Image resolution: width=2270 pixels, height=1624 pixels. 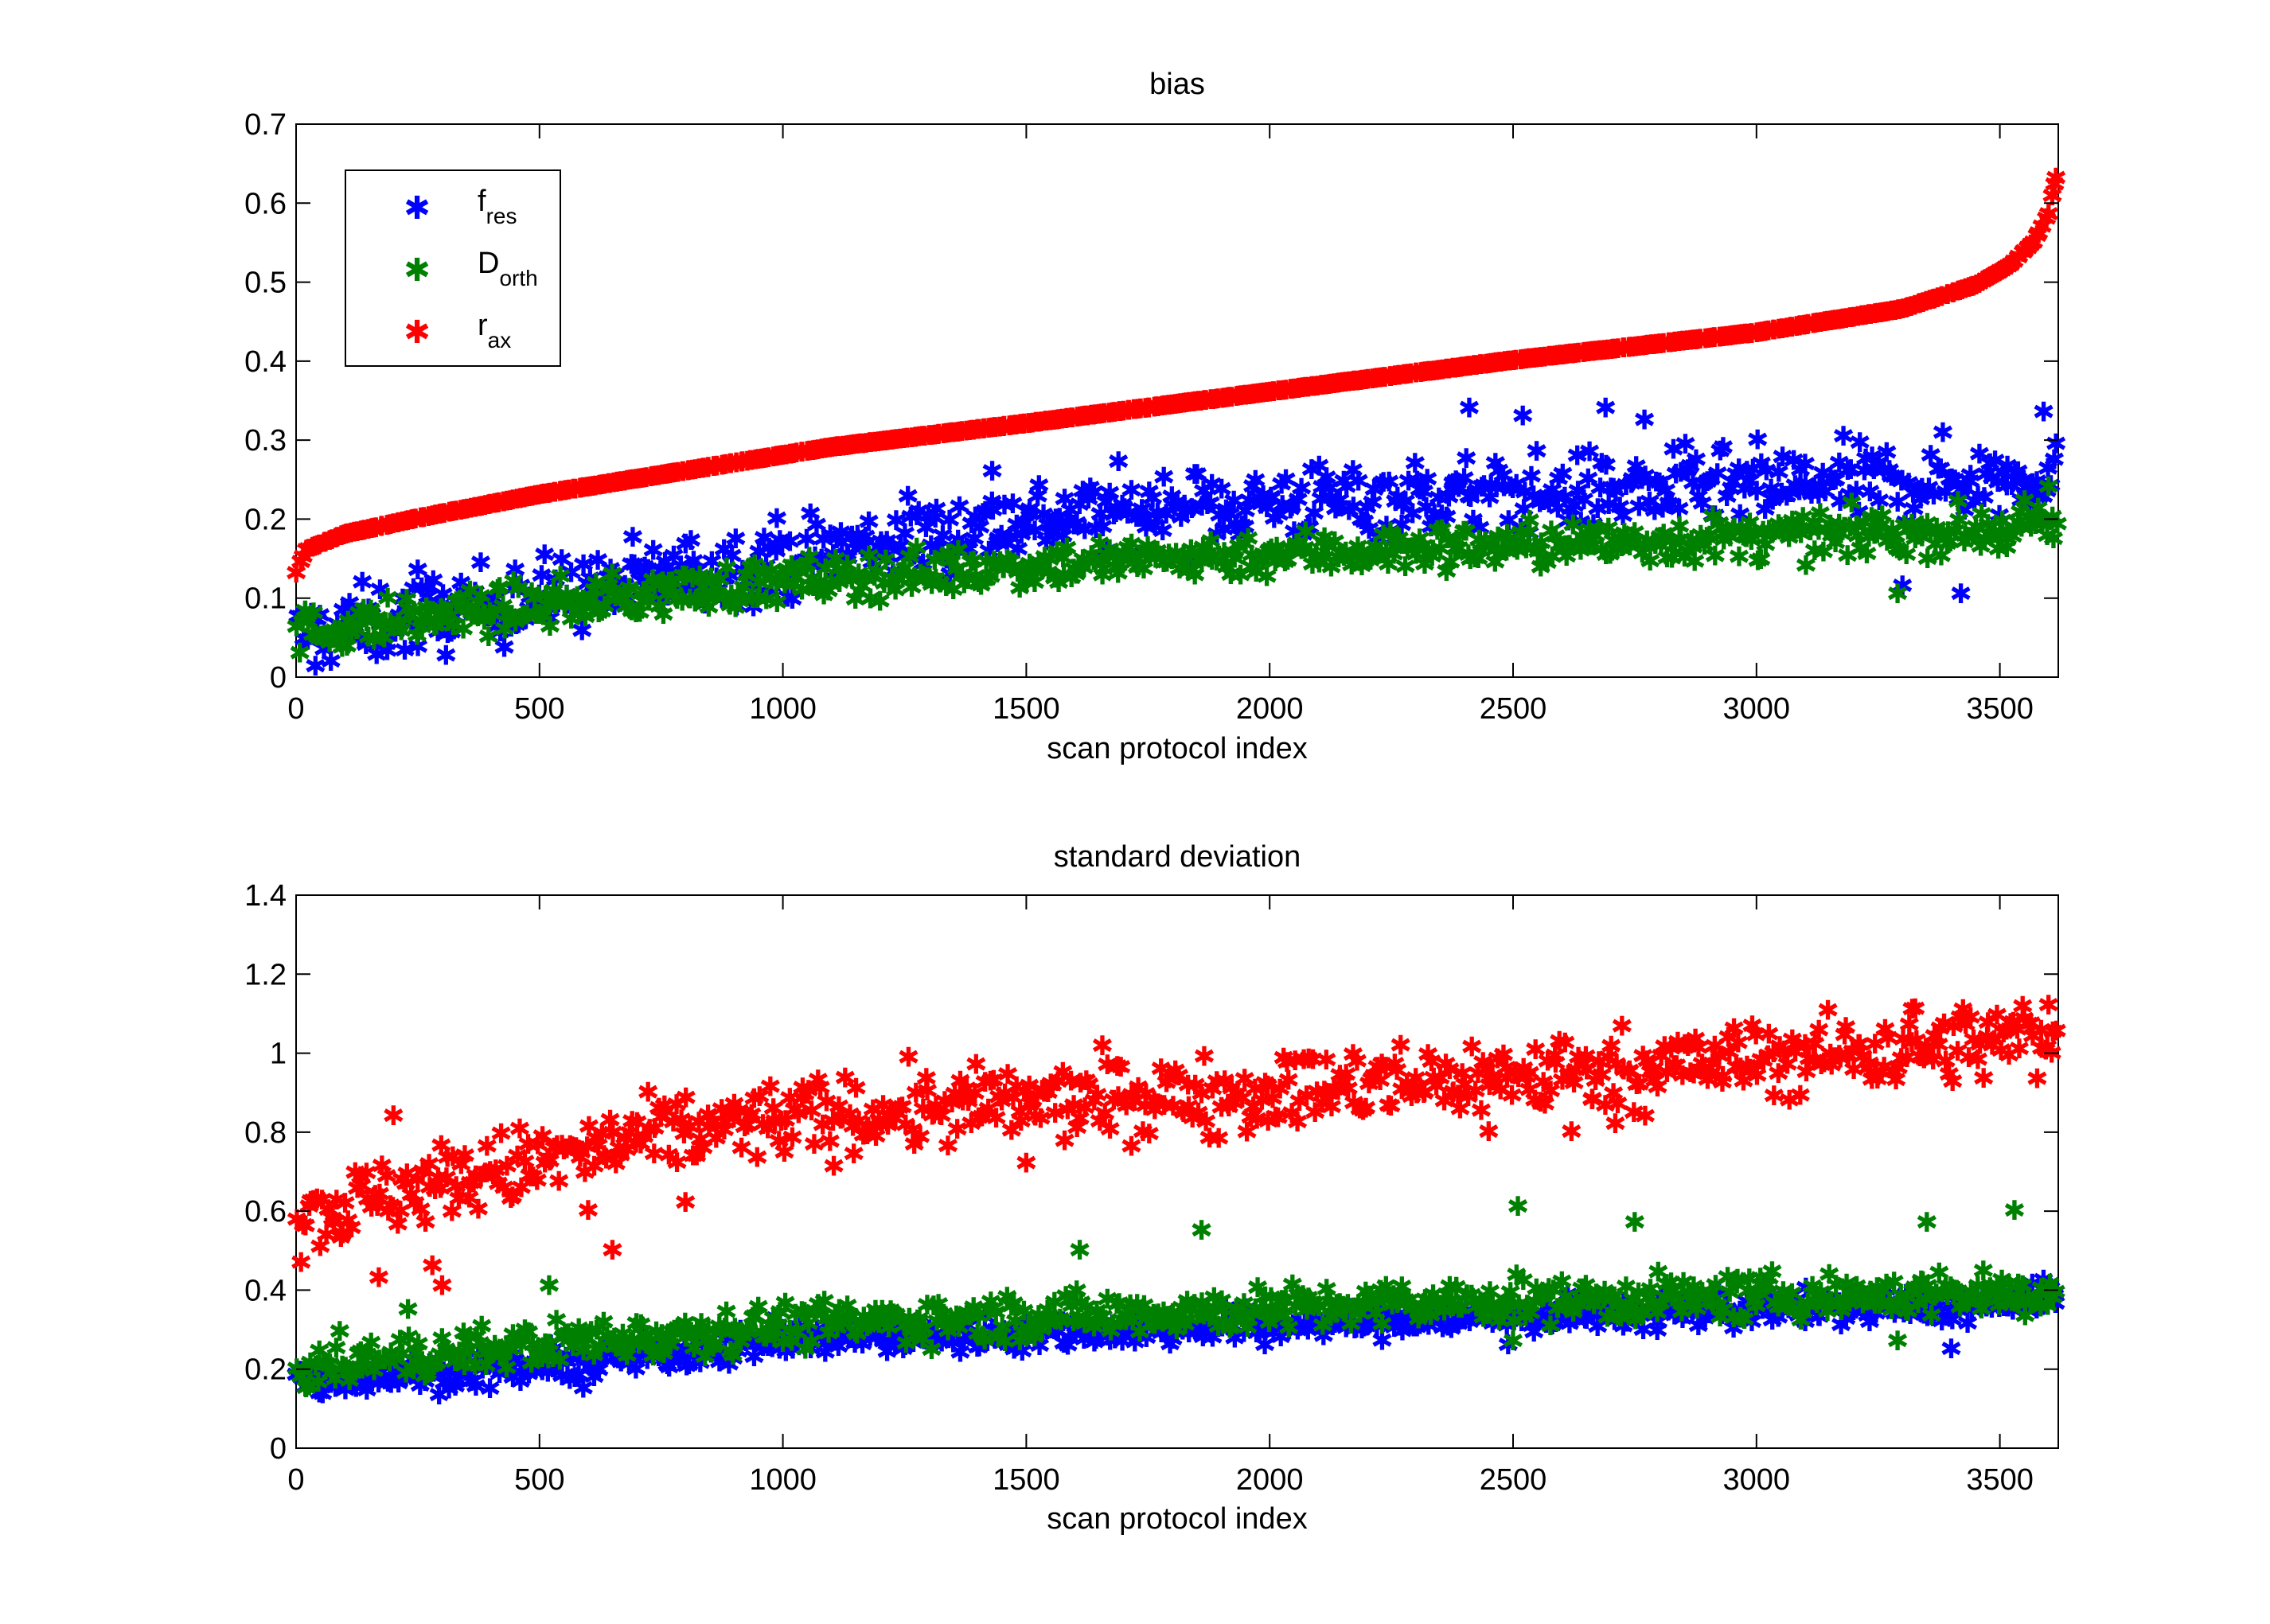 What do you see at coordinates (295, 1480) in the screenshot?
I see `x-tick-label: 0` at bounding box center [295, 1480].